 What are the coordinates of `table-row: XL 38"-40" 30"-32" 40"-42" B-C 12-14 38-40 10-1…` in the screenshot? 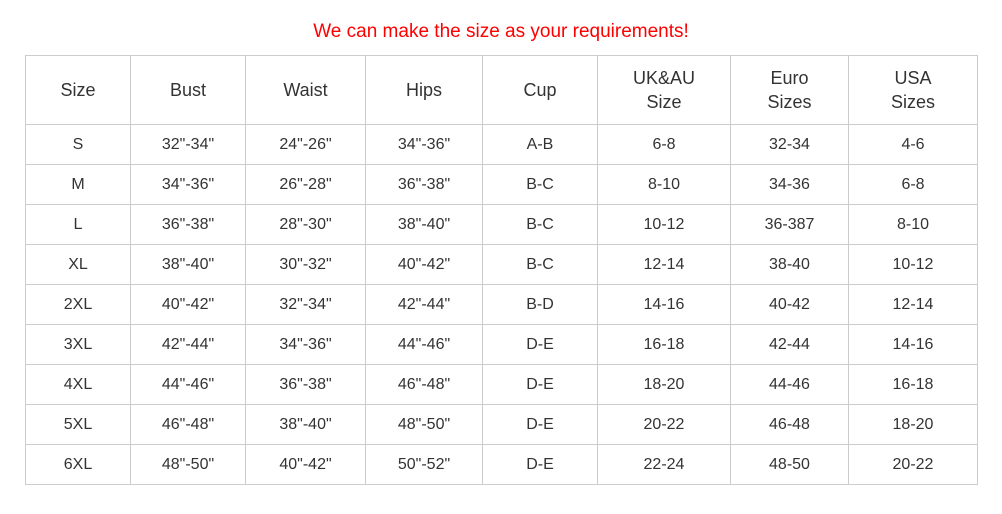 It's located at (501, 264).